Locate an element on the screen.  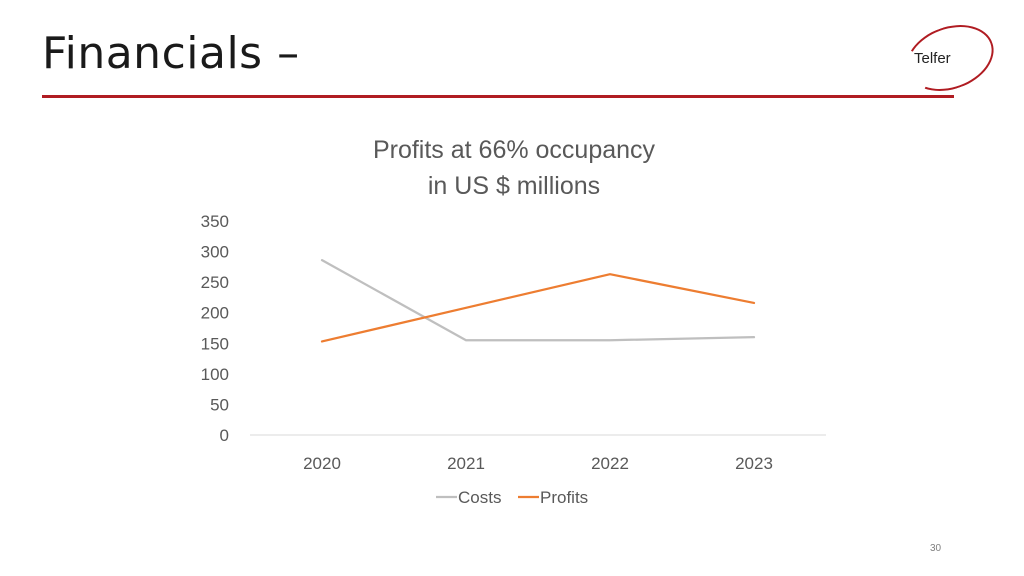
logo-text: Telfer is located at coordinates (932, 58).